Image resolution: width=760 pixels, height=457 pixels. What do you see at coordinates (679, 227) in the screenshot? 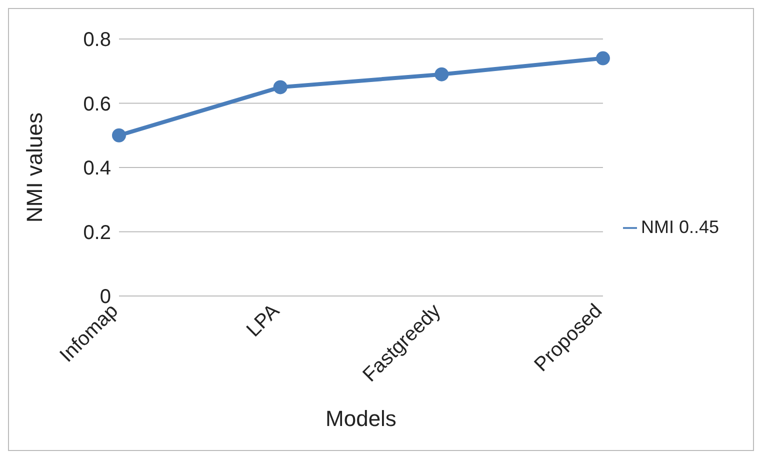
I see `legend-label: NMI 0..45` at bounding box center [679, 227].